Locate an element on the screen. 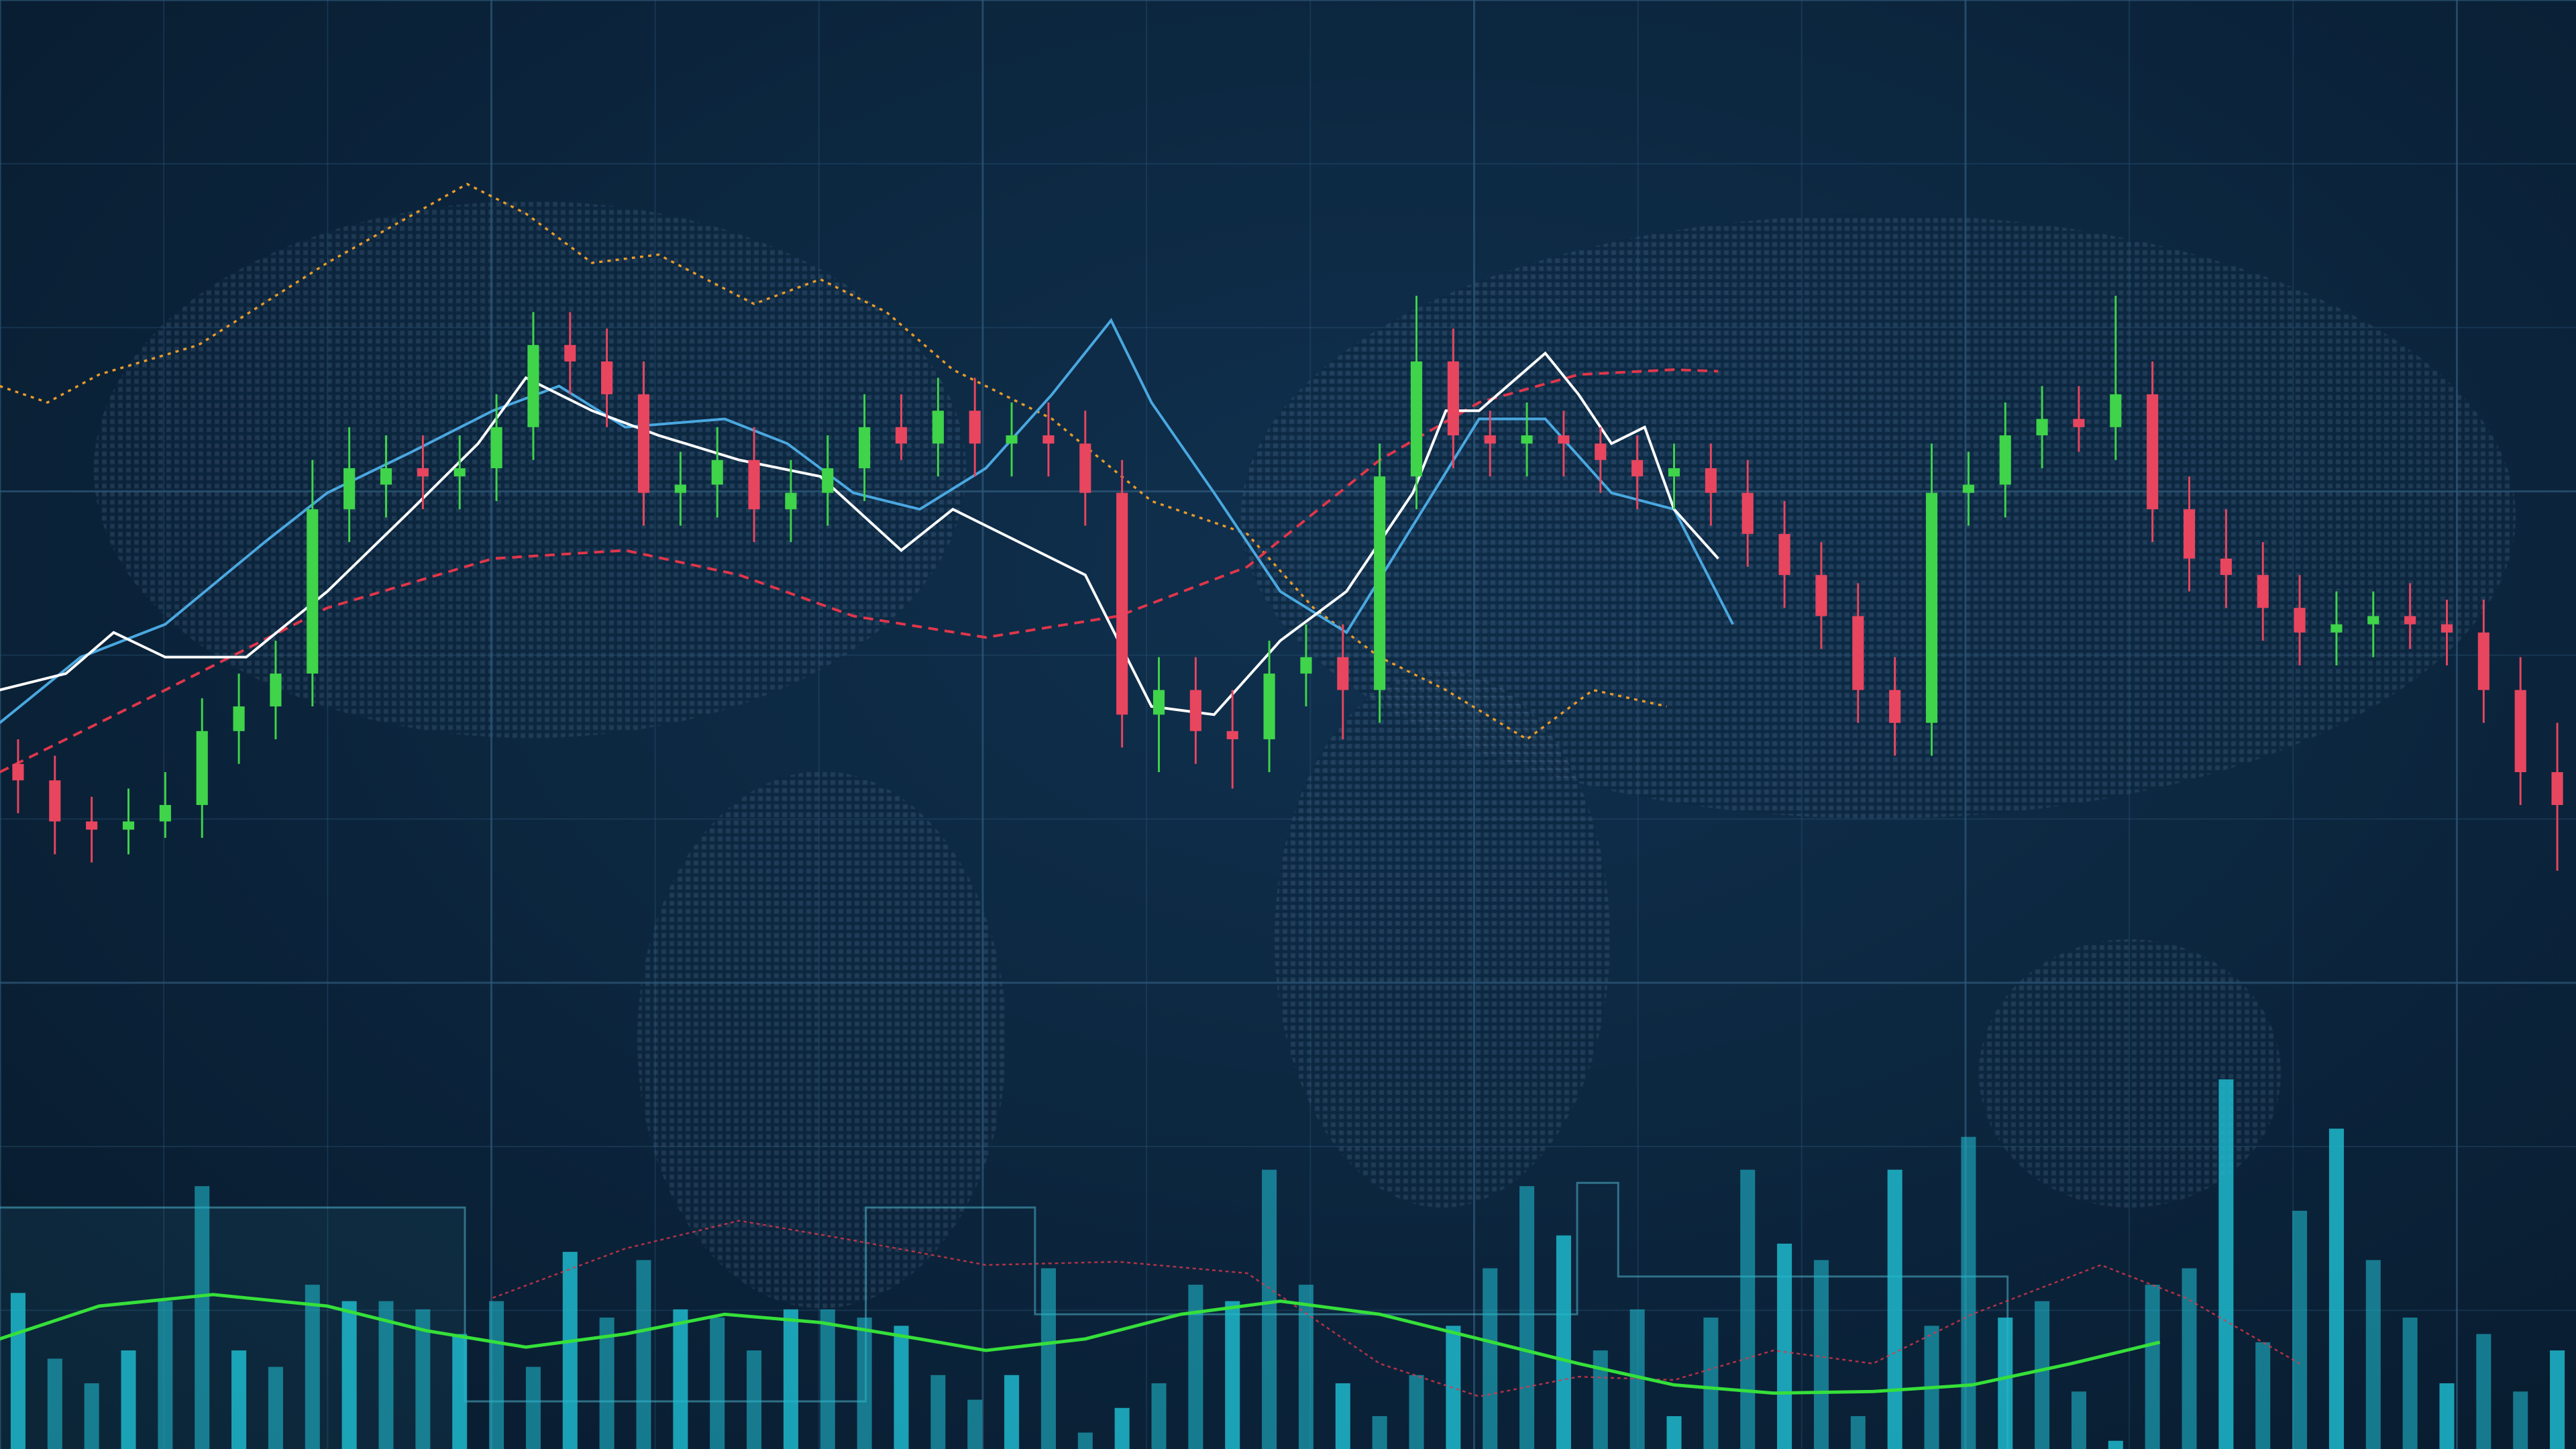 The height and width of the screenshot is (1449, 2576). oscillator is located at coordinates (1150, 1308).